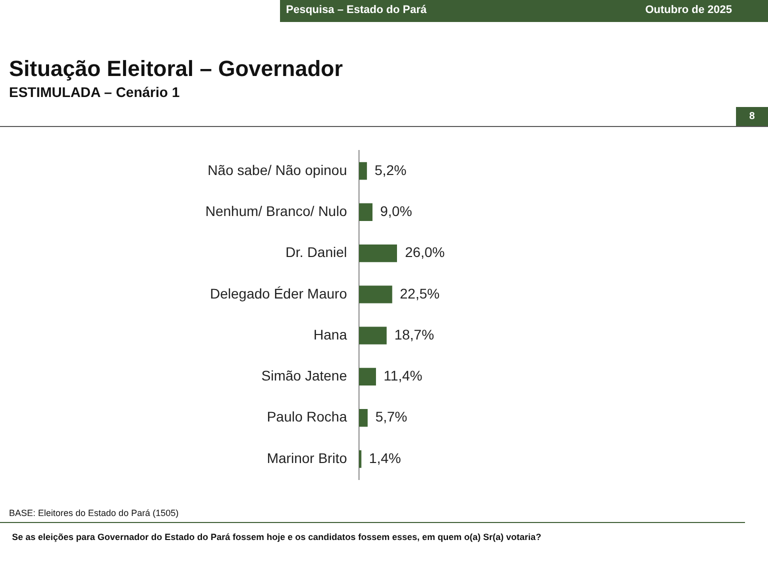 Image resolution: width=768 pixels, height=574 pixels. I want to click on data-label: 26,0%, so click(425, 252).